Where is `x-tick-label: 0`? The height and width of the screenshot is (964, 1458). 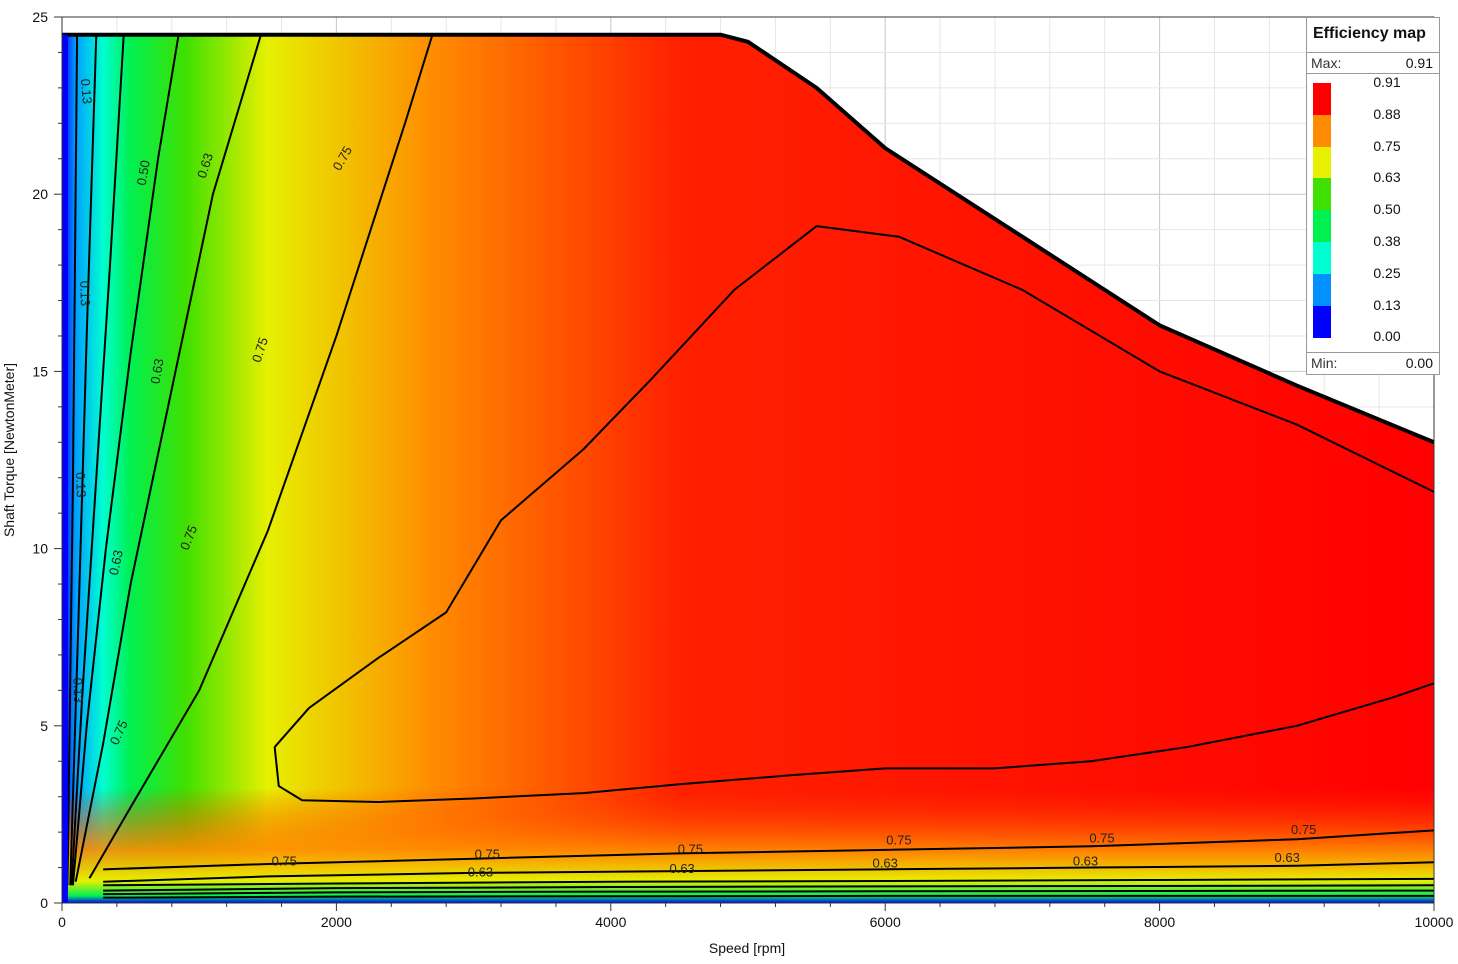
x-tick-label: 0 is located at coordinates (62, 922).